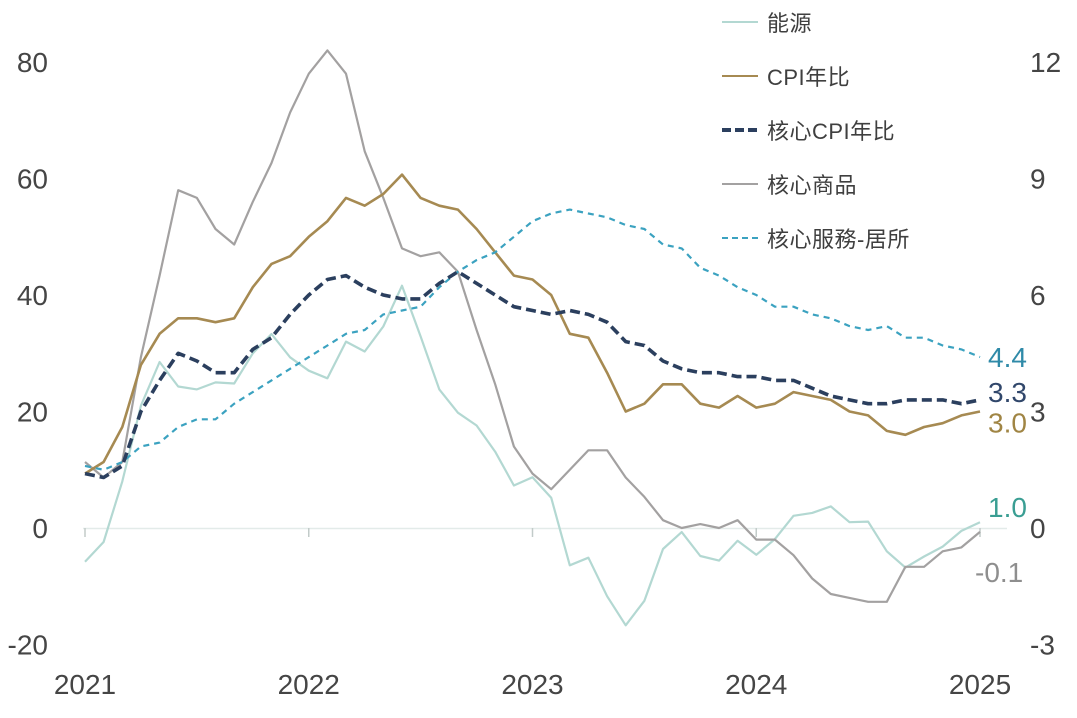  I want to click on x-tick-label-2021: 2021, so click(85, 684).